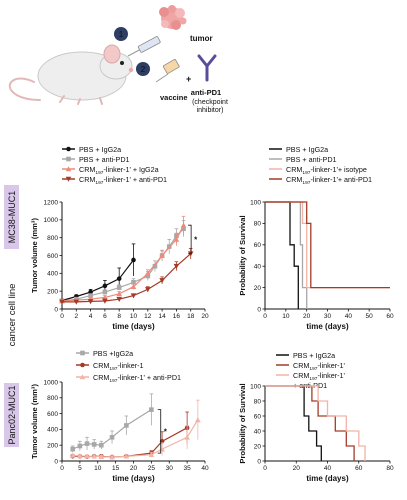 Image resolution: width=407 pixels, height=500 pixels. What do you see at coordinates (259, 309) in the screenshot?
I see `y-tick-label: 0` at bounding box center [259, 309].